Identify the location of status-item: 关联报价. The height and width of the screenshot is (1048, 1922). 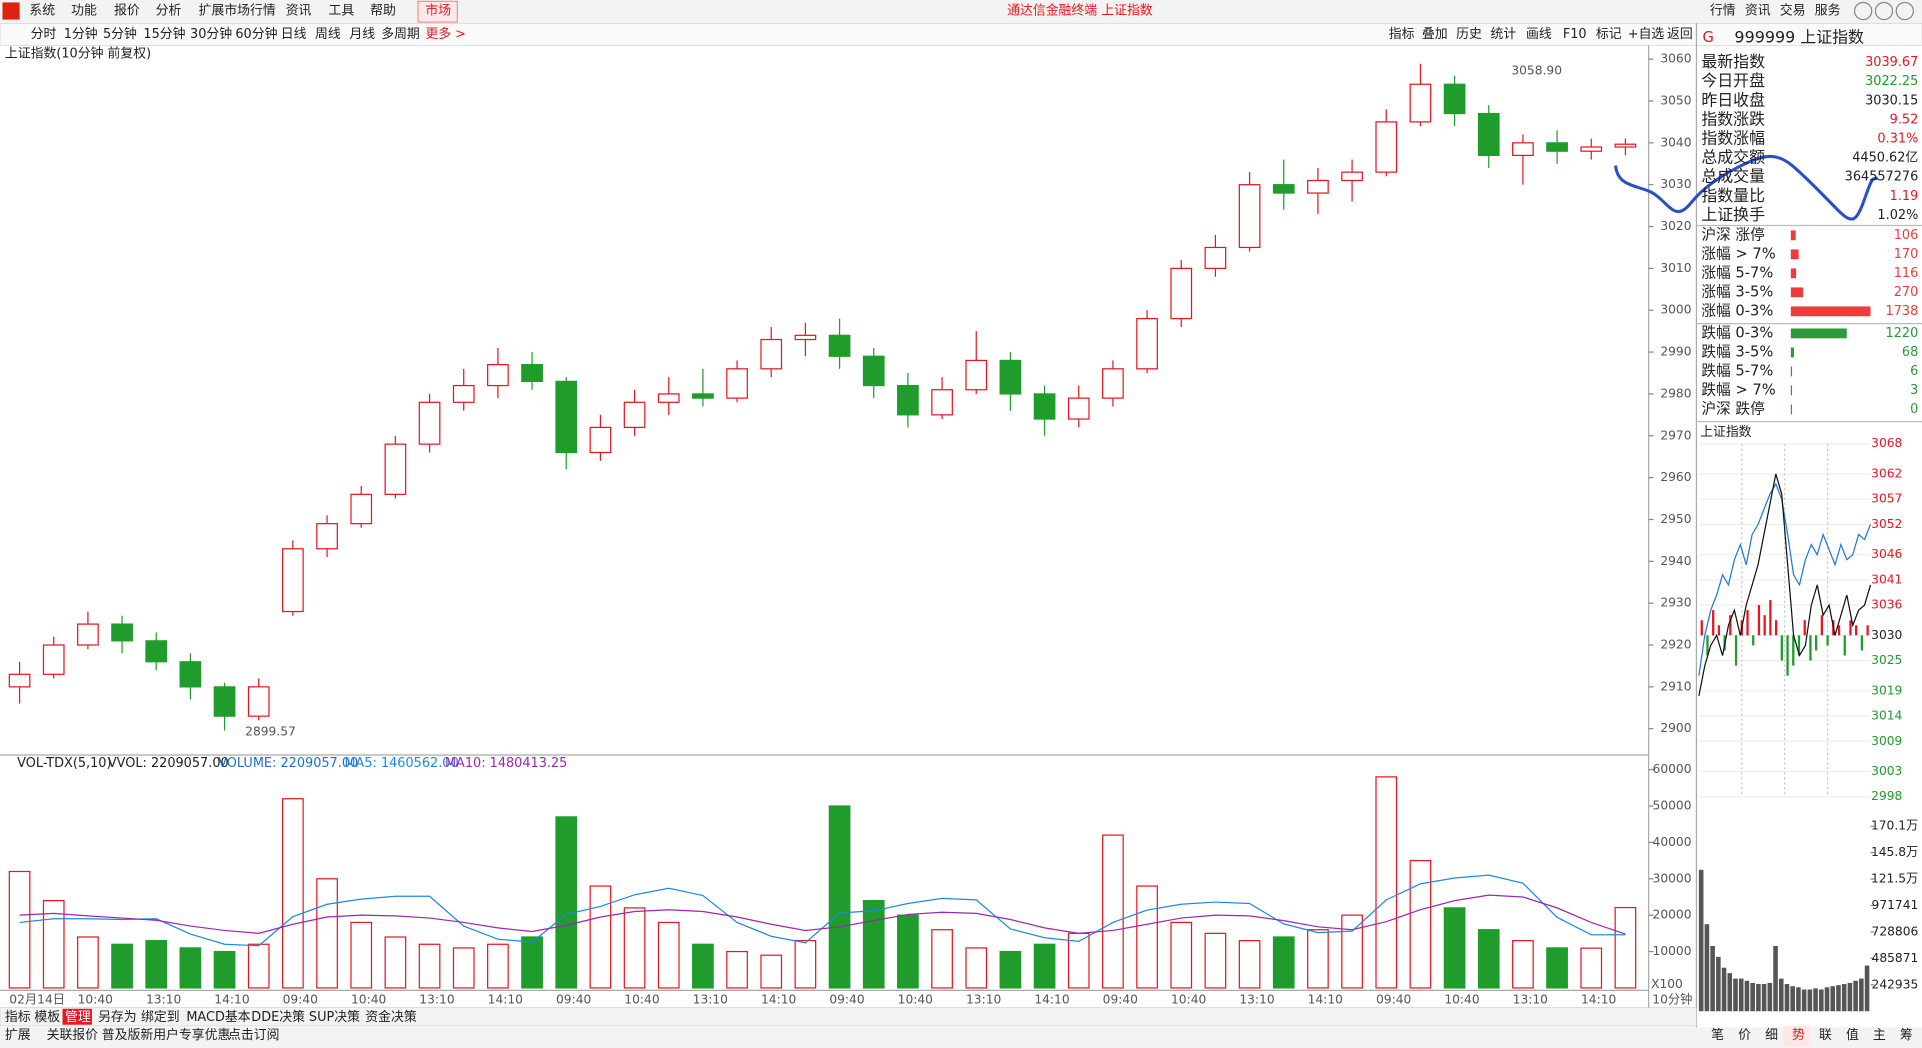
(73, 1035).